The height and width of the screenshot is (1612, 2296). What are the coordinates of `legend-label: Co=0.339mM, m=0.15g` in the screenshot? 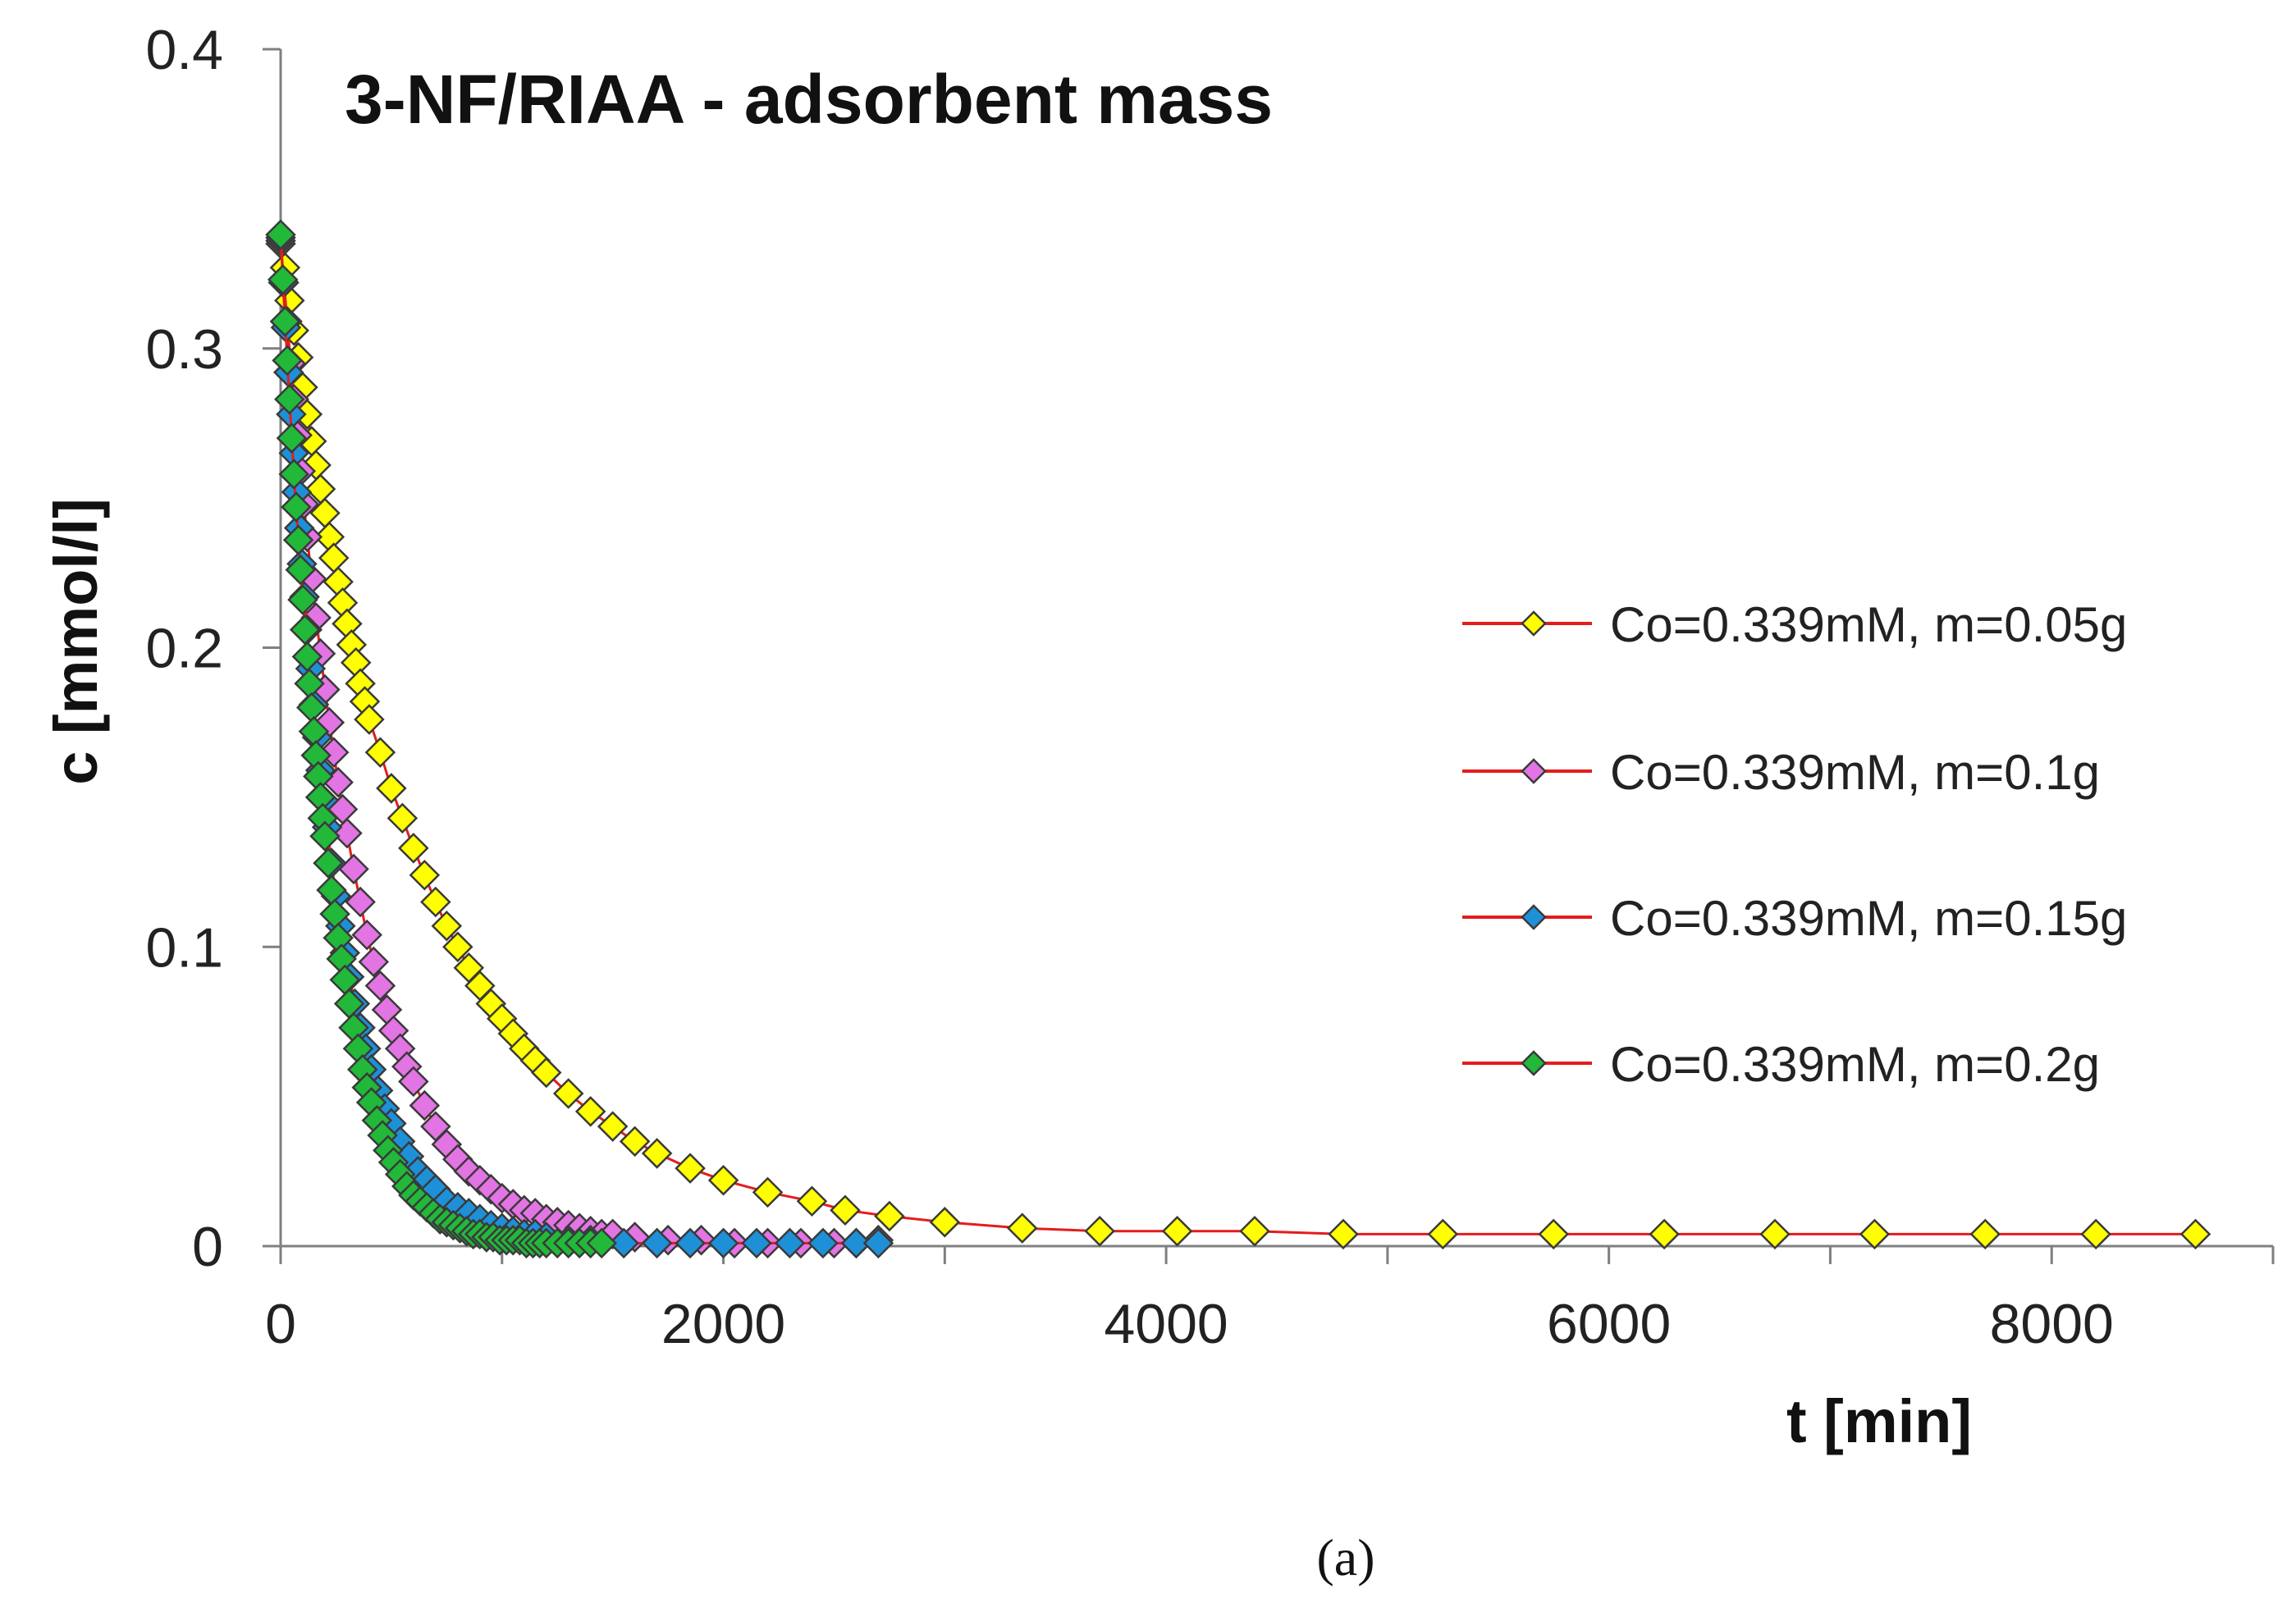 It's located at (1869, 918).